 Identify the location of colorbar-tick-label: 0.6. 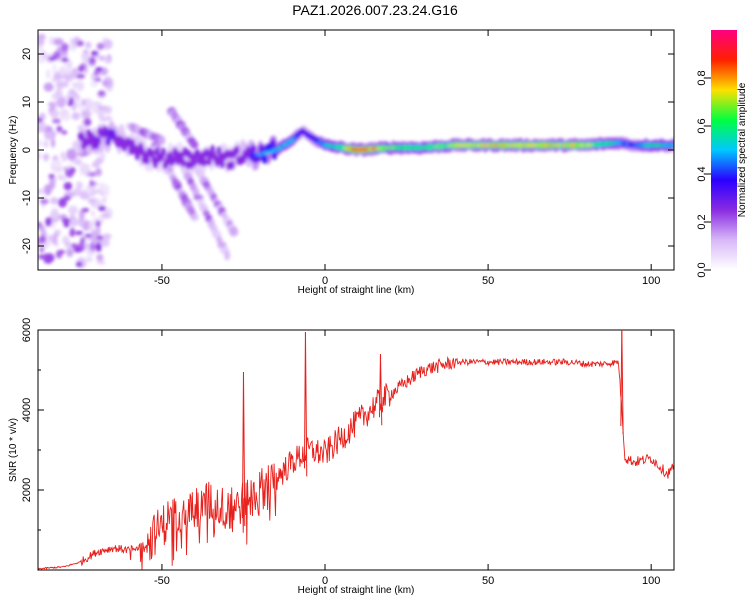
(702, 125).